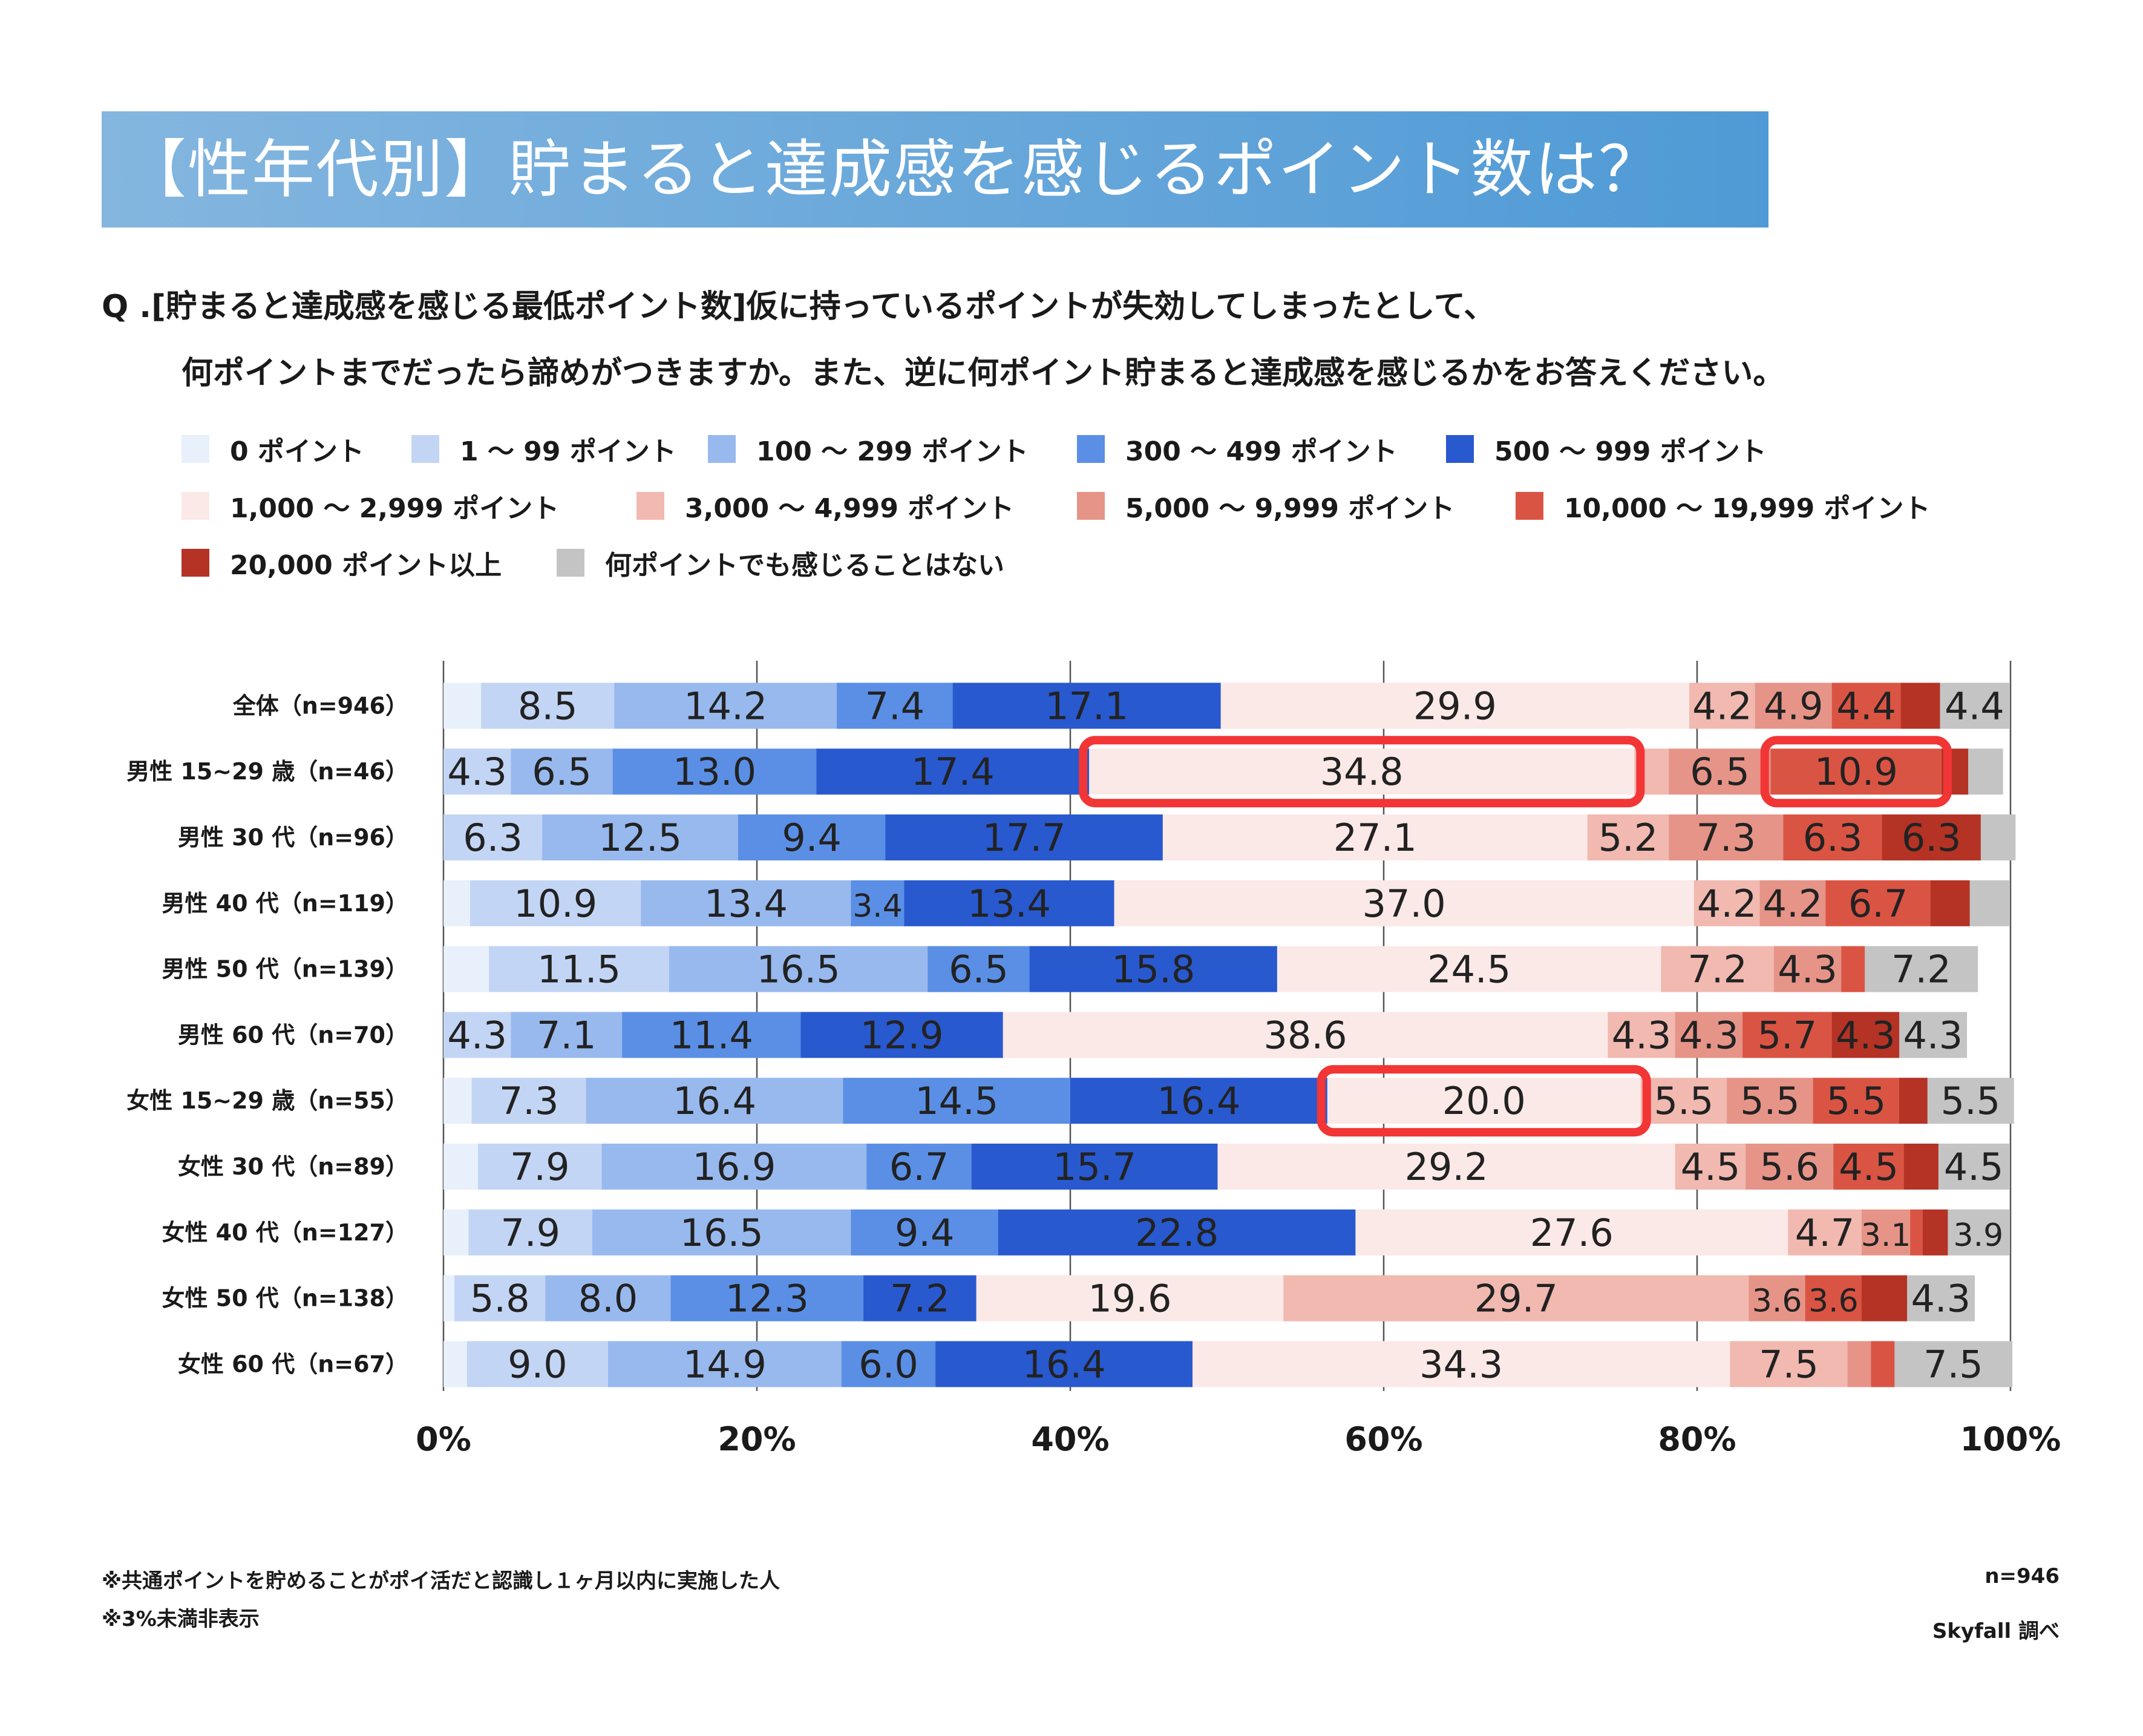 Image resolution: width=2143 pixels, height=1736 pixels. What do you see at coordinates (267, 772) in the screenshot?
I see `category-label: 男性 15~29 歳（n=46）` at bounding box center [267, 772].